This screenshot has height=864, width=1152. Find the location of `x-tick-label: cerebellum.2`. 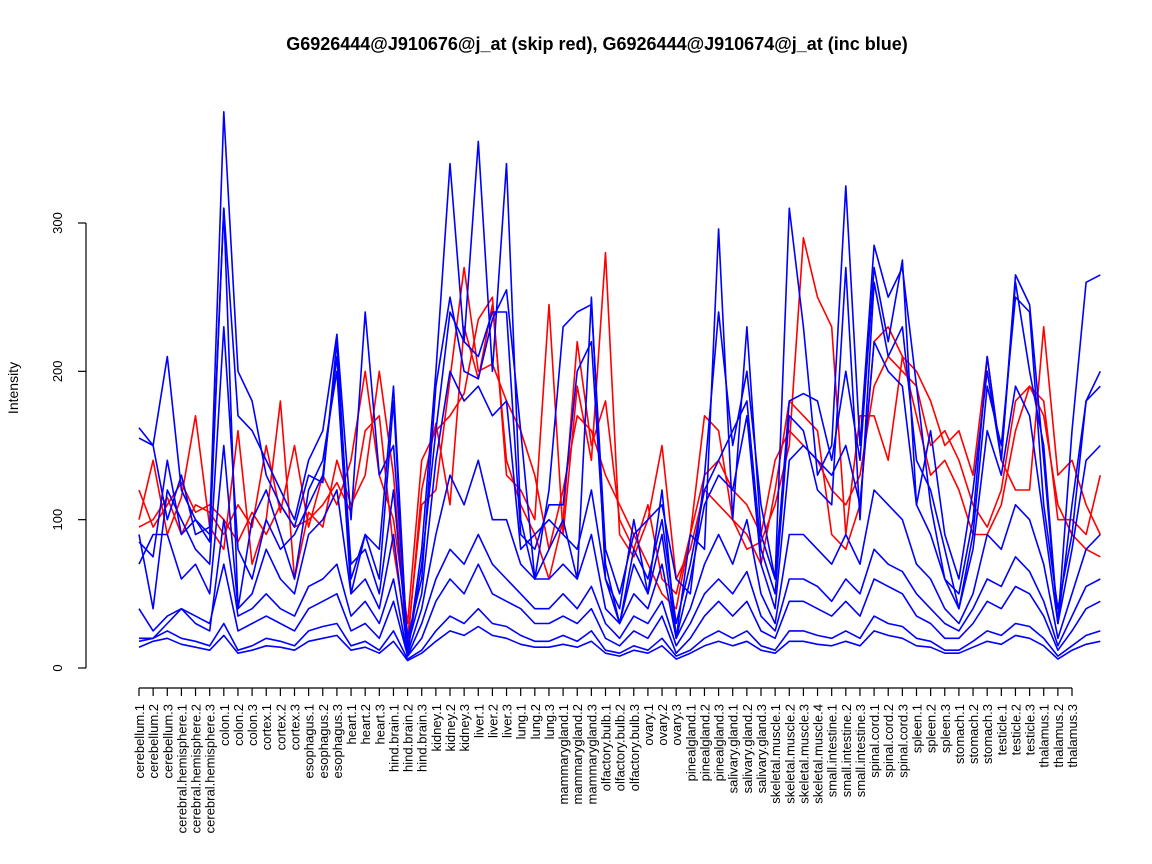

x-tick-label: cerebellum.2 is located at coordinates (153, 741).